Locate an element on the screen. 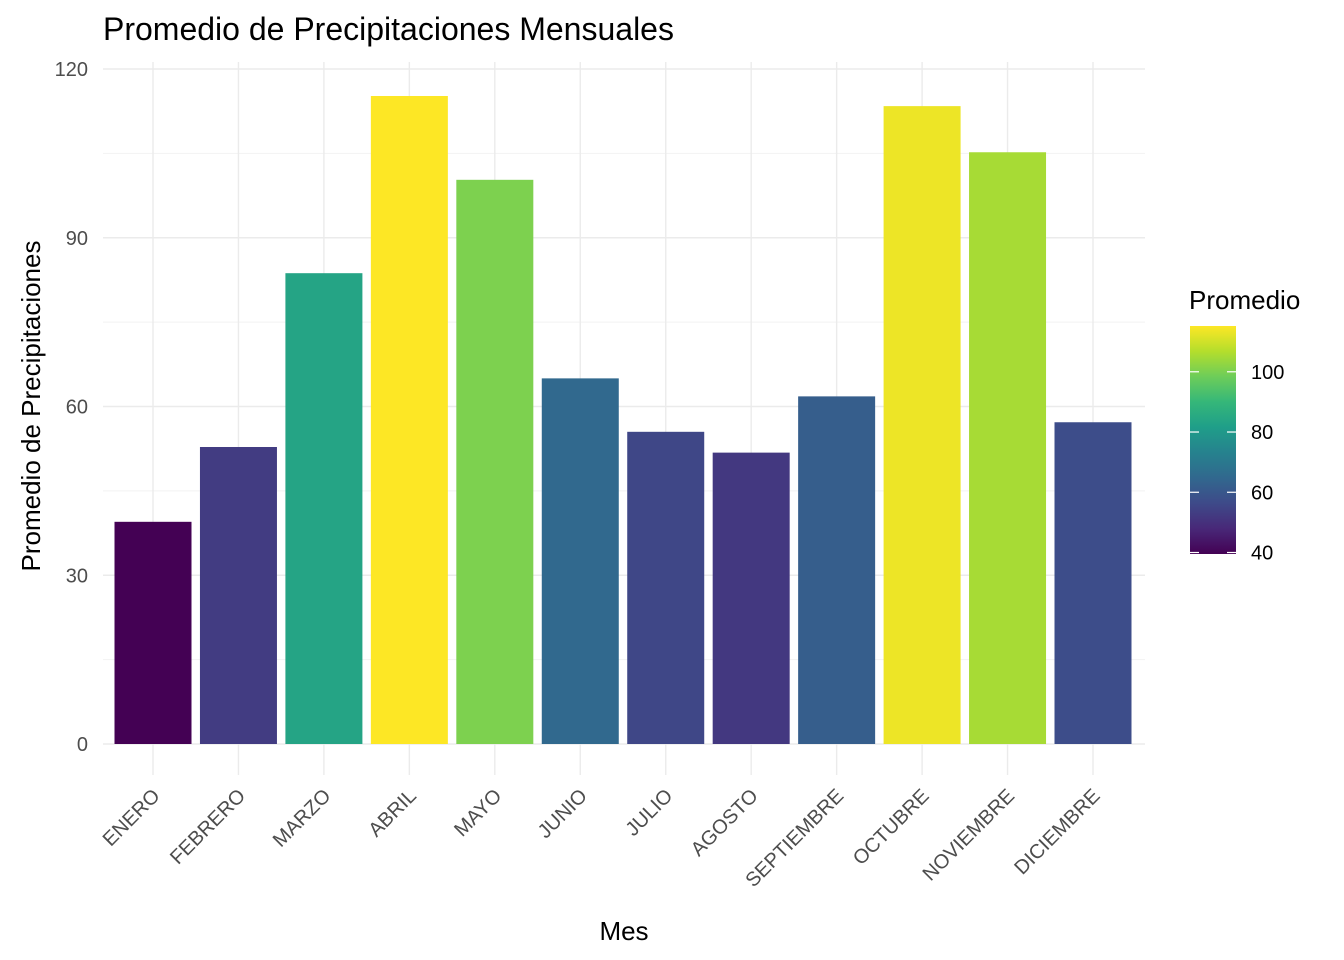 This screenshot has width=1344, height=960. bar-febrero is located at coordinates (238, 595).